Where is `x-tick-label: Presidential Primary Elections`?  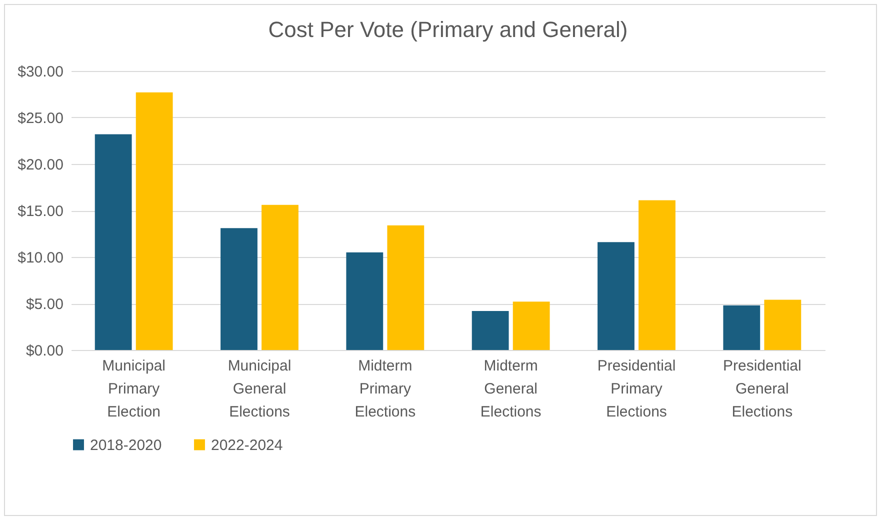 x-tick-label: Presidential Primary Elections is located at coordinates (636, 389).